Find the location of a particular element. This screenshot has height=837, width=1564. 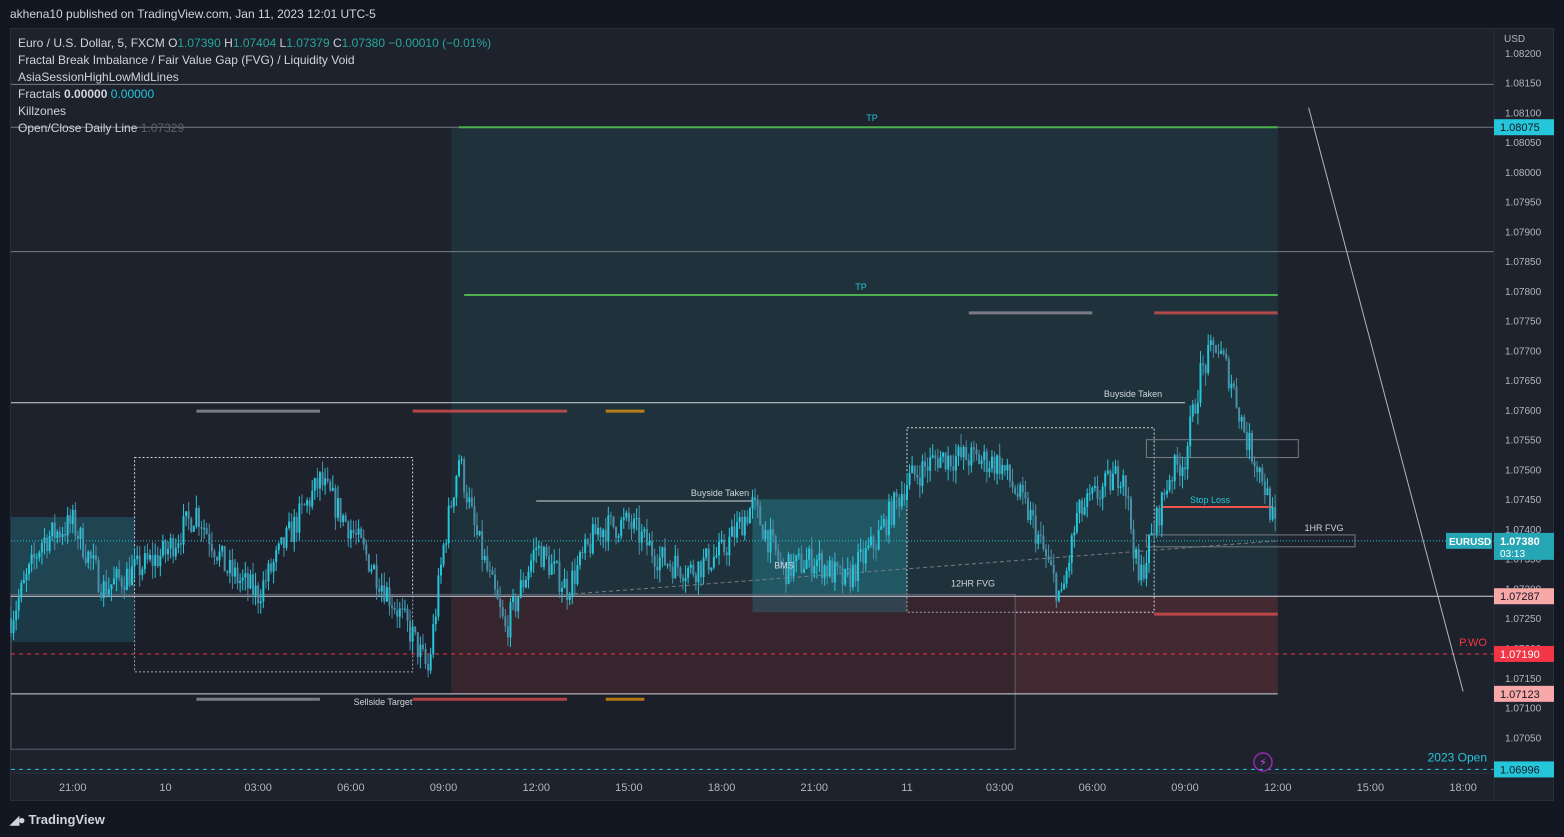

indicator-open-close: Open/Close Daily Line 1.07329 is located at coordinates (254, 128).